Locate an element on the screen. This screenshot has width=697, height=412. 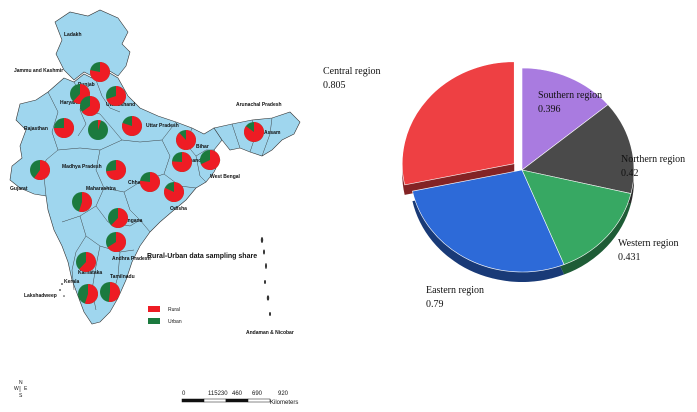
map-label-telangana: Telangana is located at coordinates (130, 221).